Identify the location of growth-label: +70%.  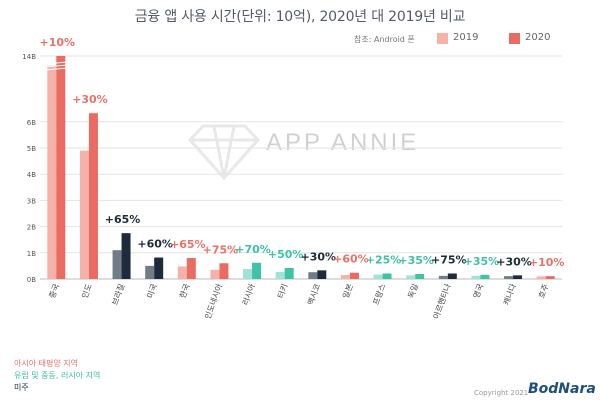
(253, 249).